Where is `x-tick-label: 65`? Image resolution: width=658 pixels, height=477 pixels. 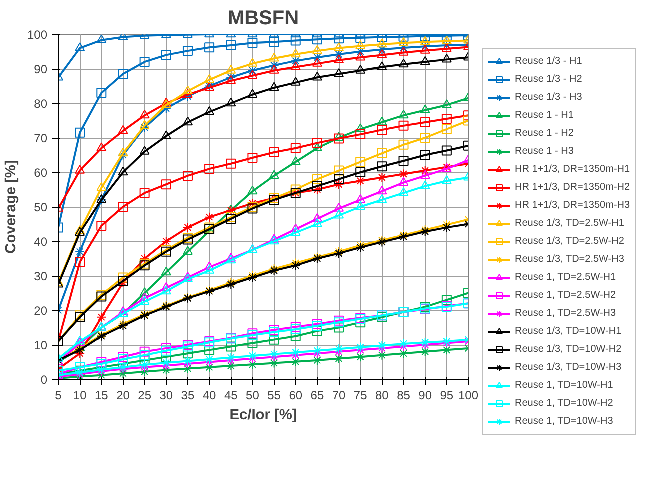
x-tick-label: 65 is located at coordinates (317, 395).